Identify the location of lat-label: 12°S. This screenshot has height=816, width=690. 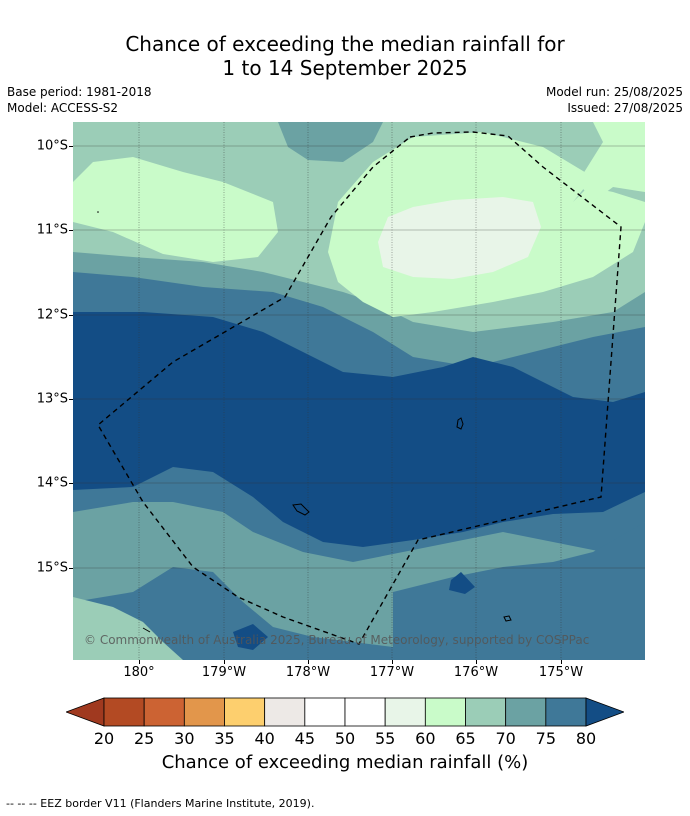
(52, 315).